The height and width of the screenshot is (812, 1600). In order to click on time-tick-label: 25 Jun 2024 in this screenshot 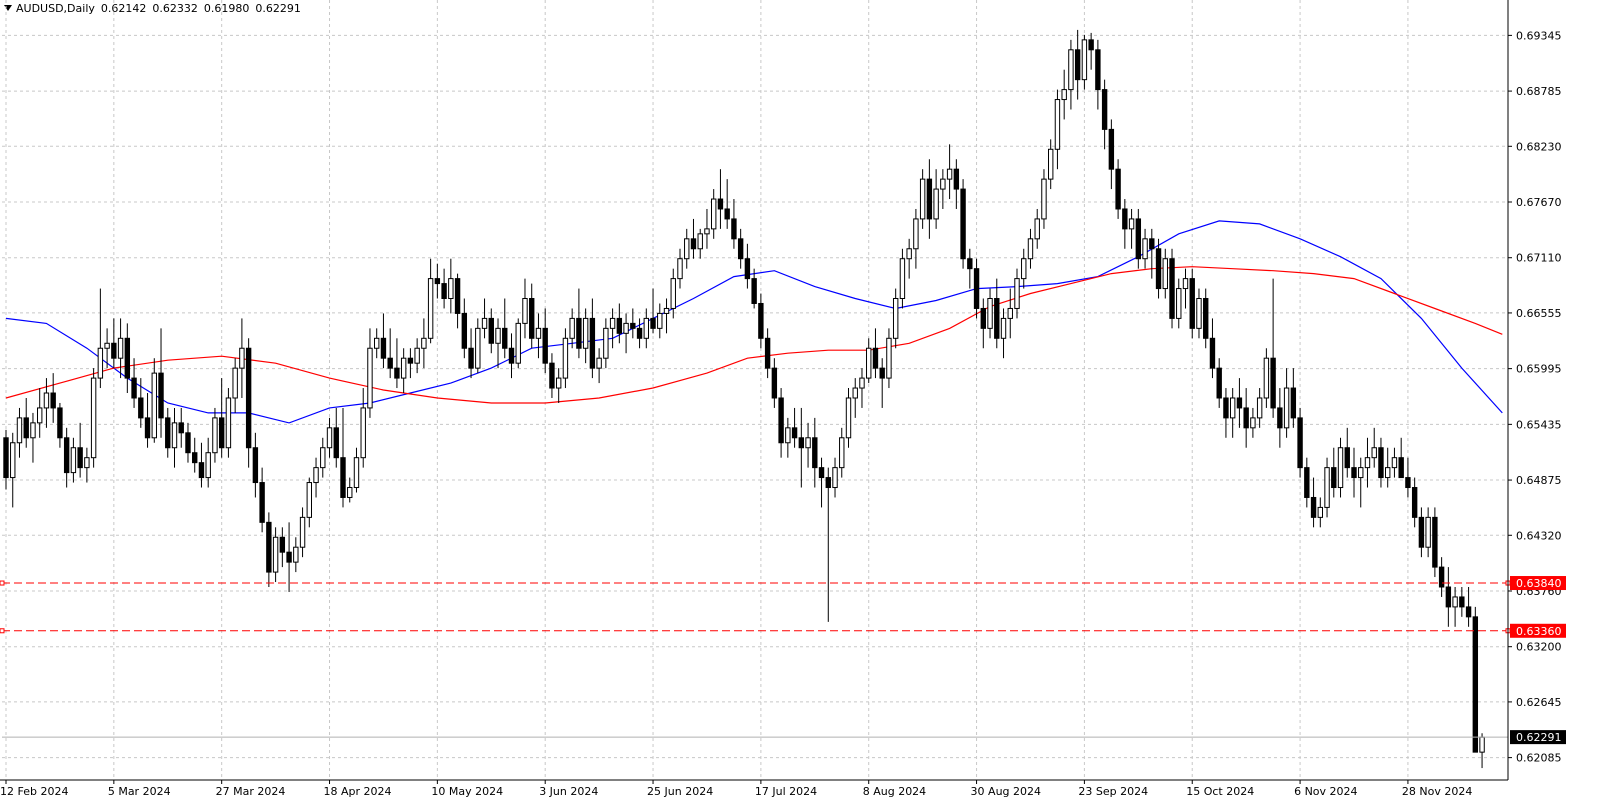, I will do `click(680, 791)`.